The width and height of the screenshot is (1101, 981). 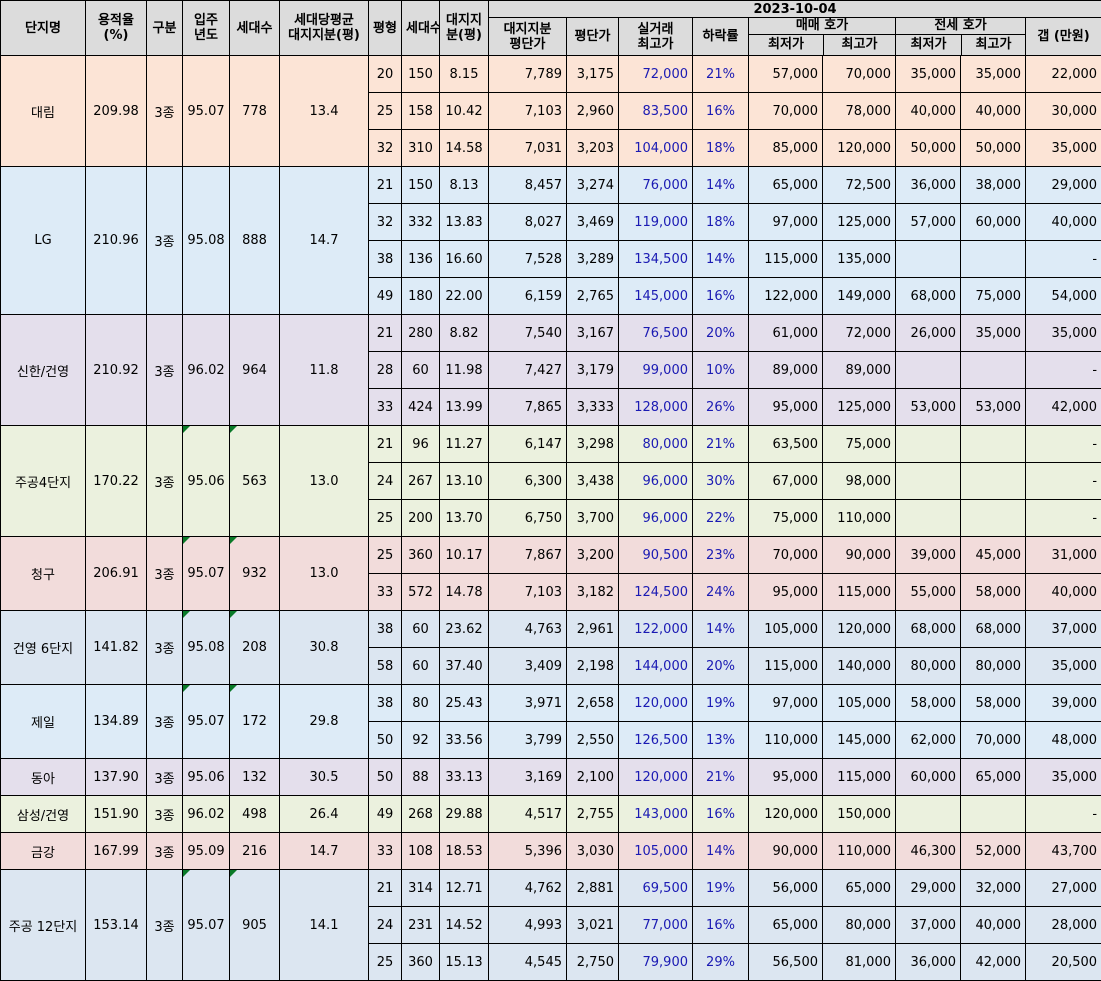 I want to click on jeonse-min-cell: 55,000, so click(x=928, y=592).